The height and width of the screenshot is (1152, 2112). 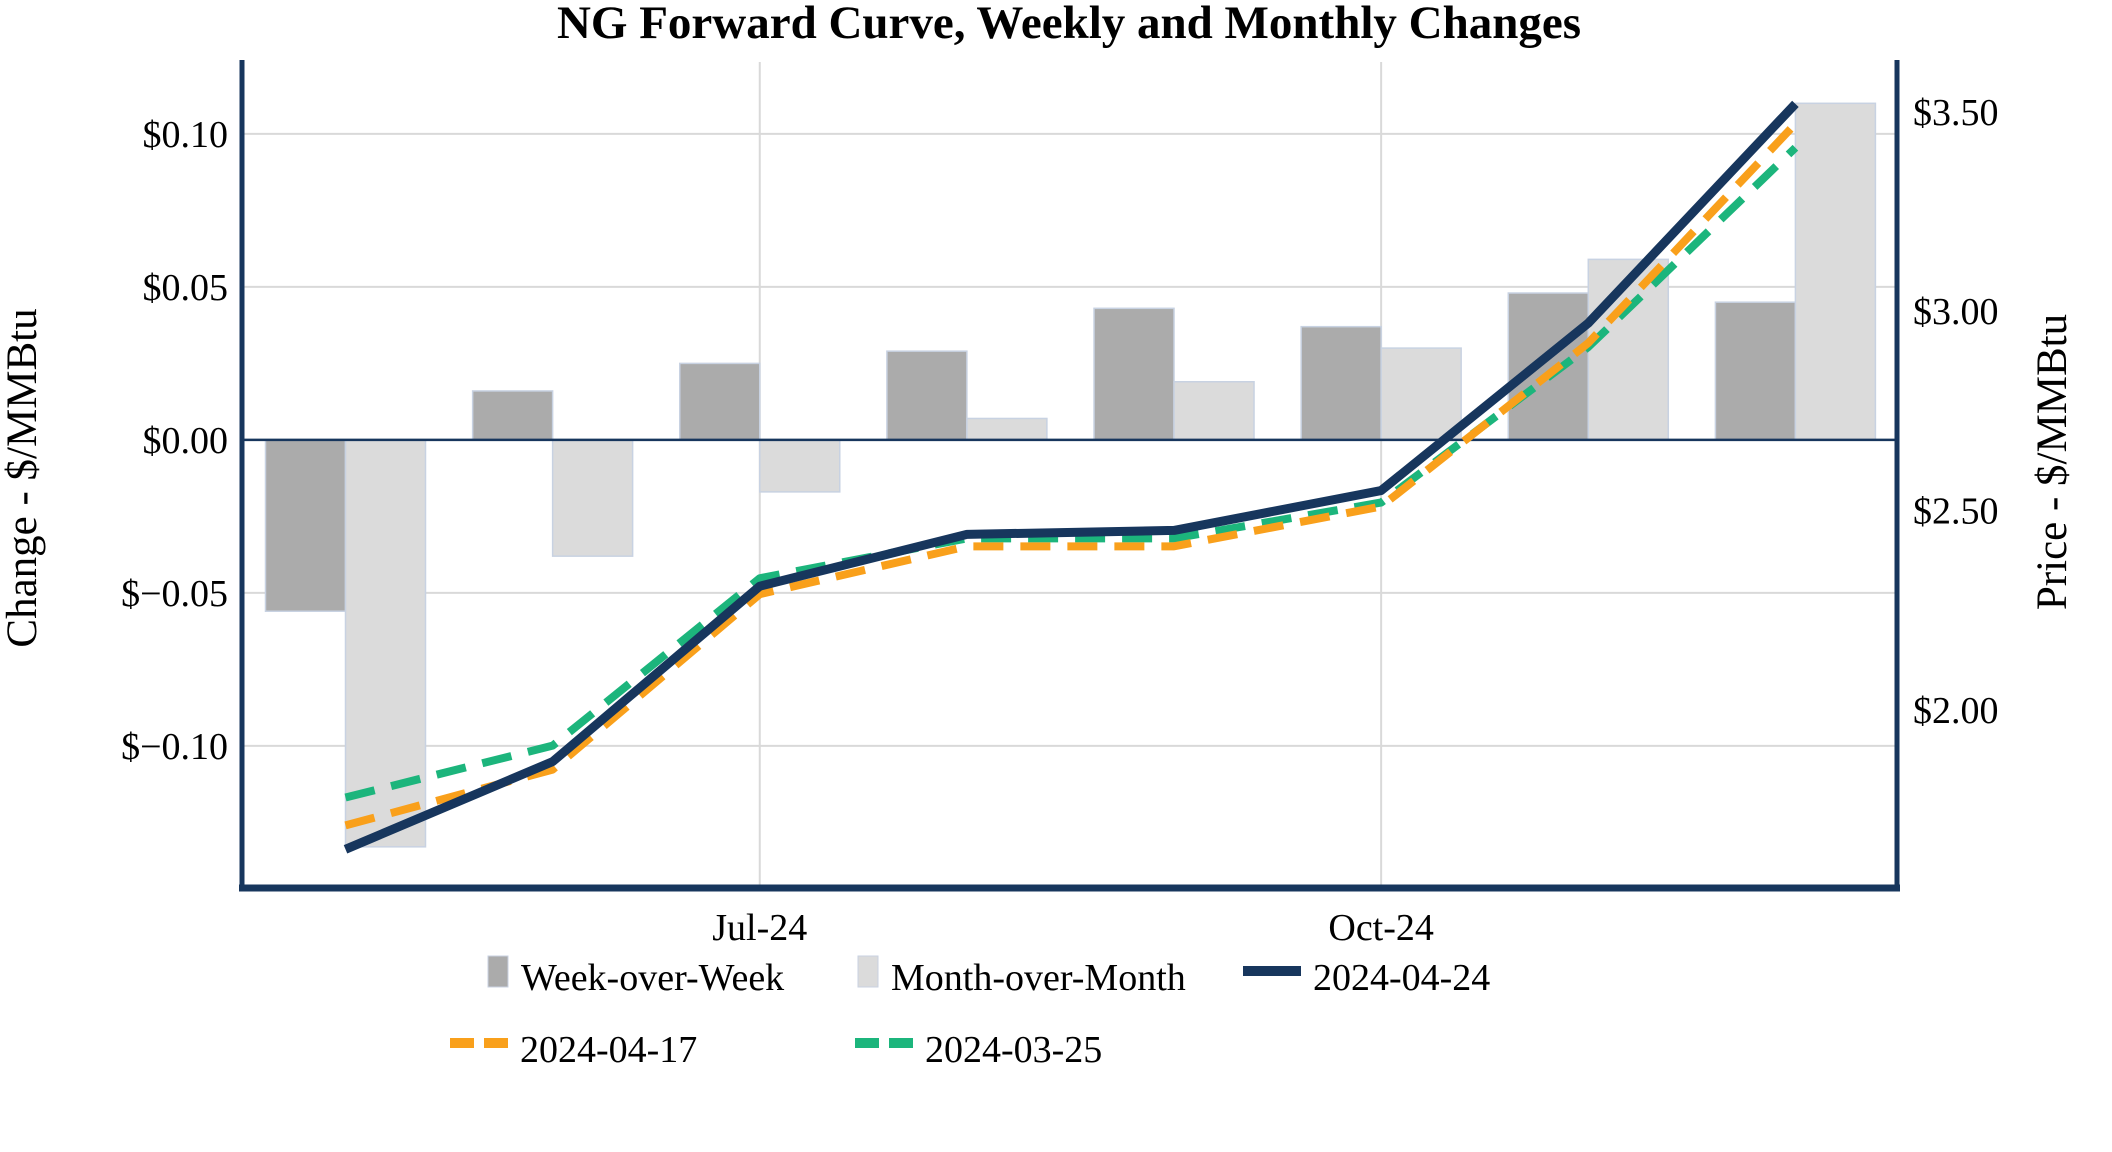 I want to click on legend-item: 2024-04-17, so click(x=573, y=1050).